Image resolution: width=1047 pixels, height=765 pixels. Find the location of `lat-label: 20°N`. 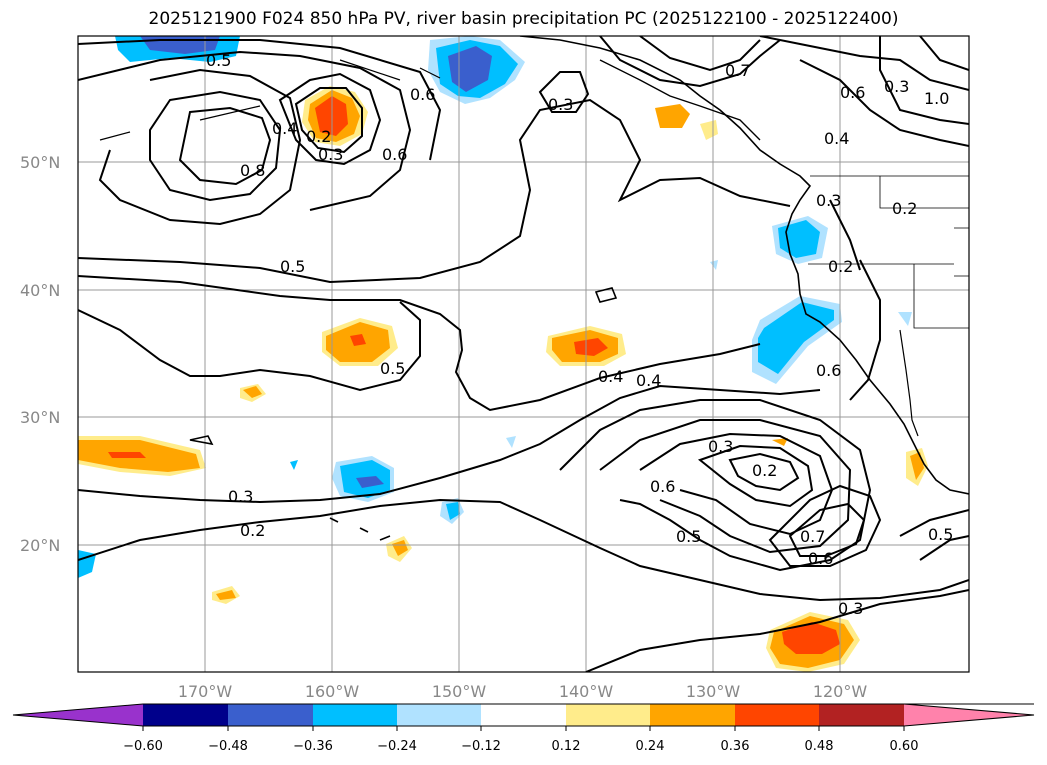

lat-label: 20°N is located at coordinates (40, 545).